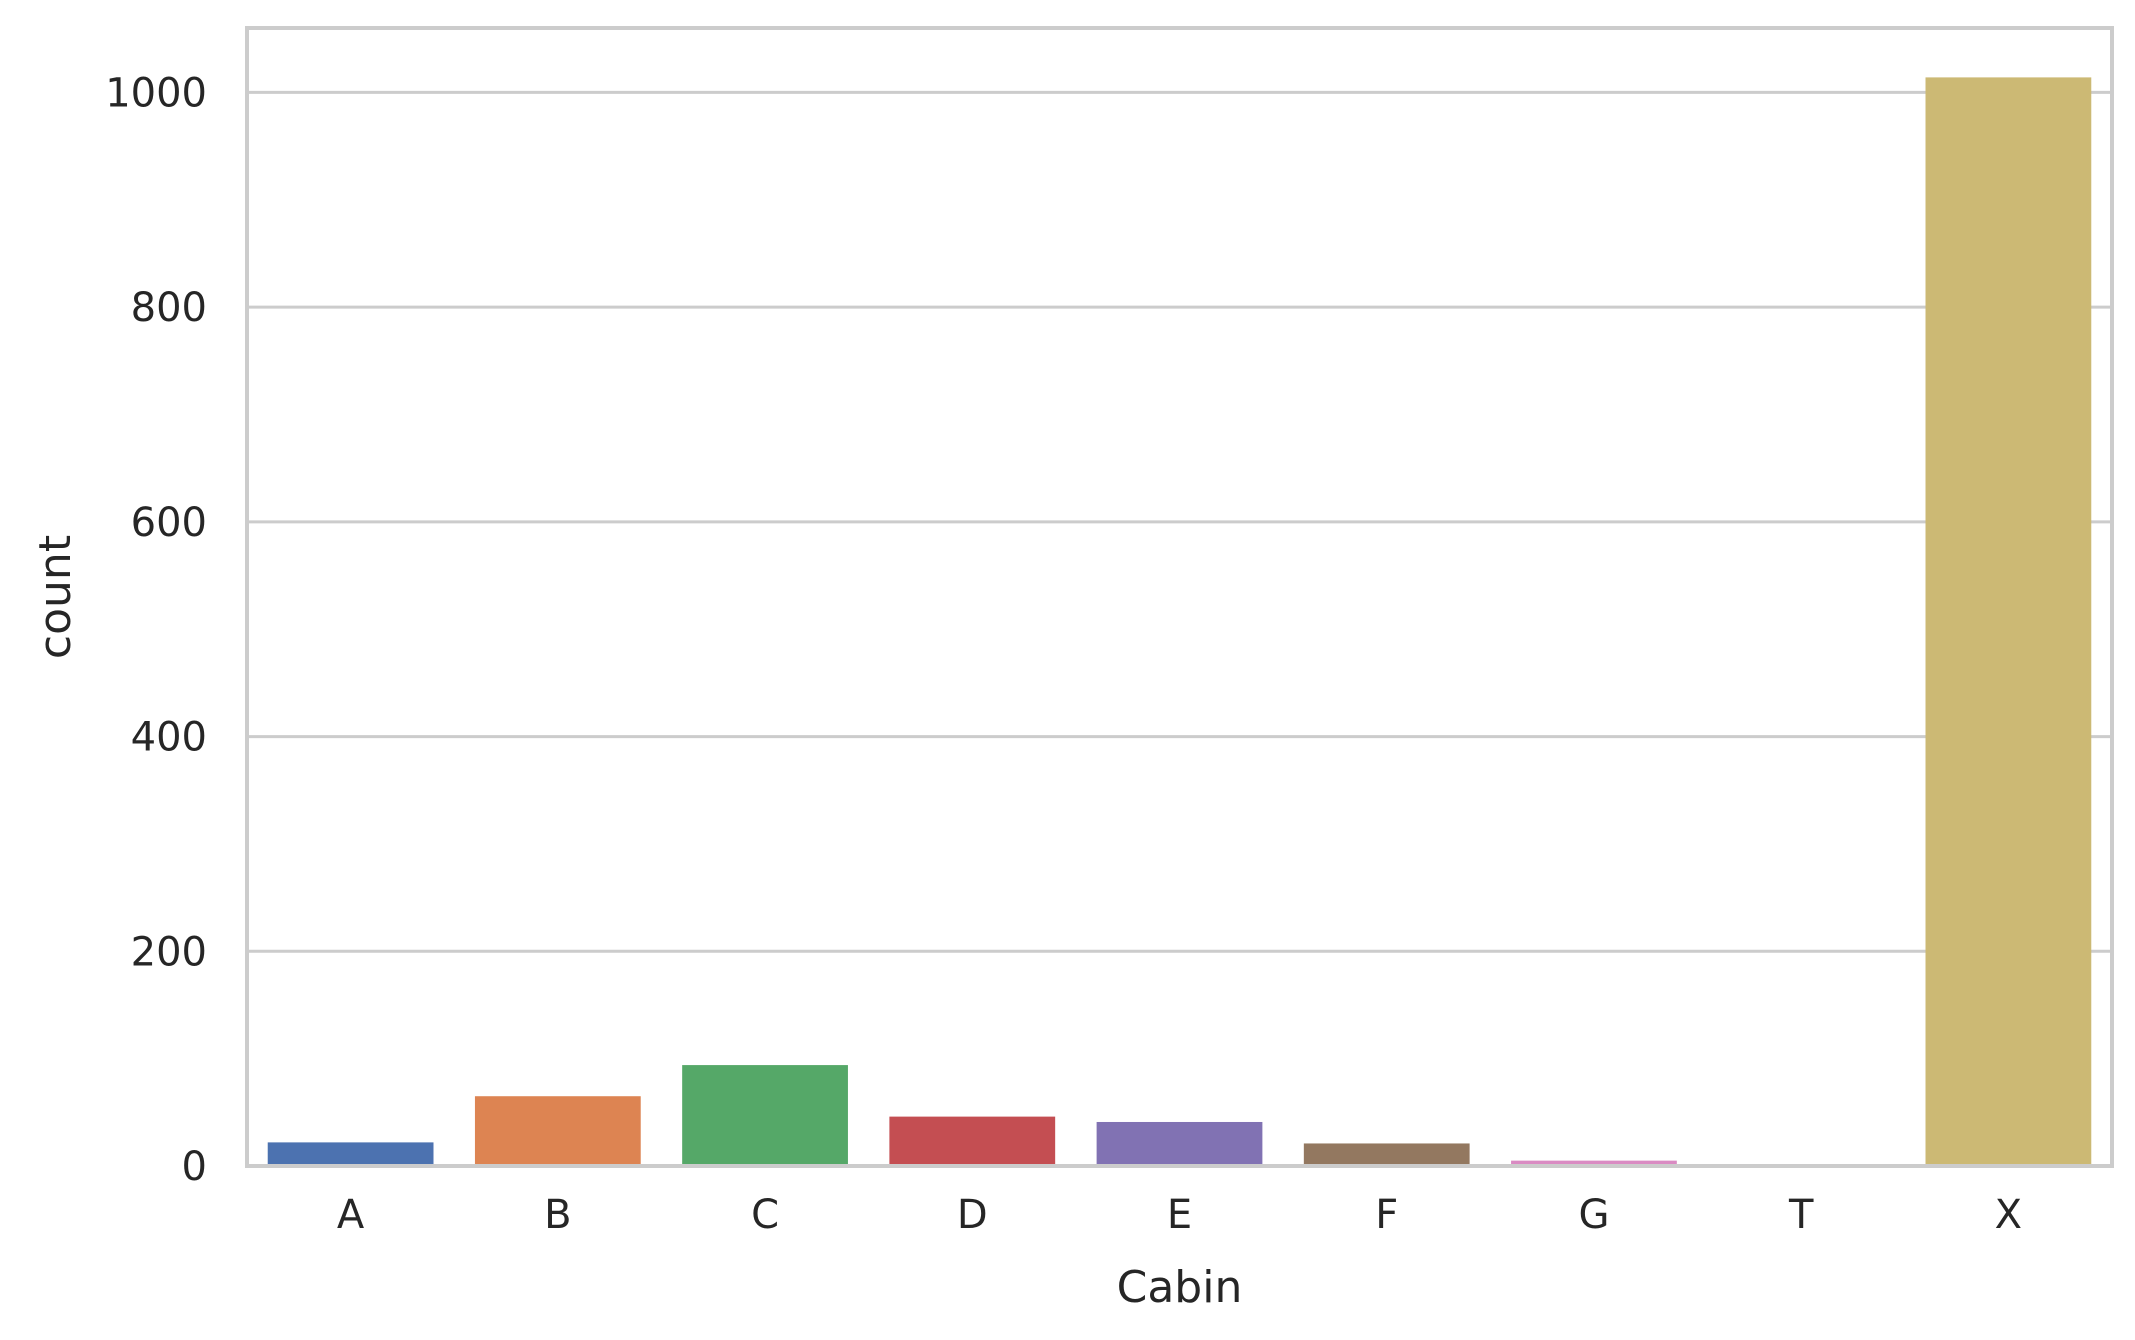 This screenshot has height=1340, width=2135. Describe the element at coordinates (169, 952) in the screenshot. I see `y-tick-label: 200` at that location.